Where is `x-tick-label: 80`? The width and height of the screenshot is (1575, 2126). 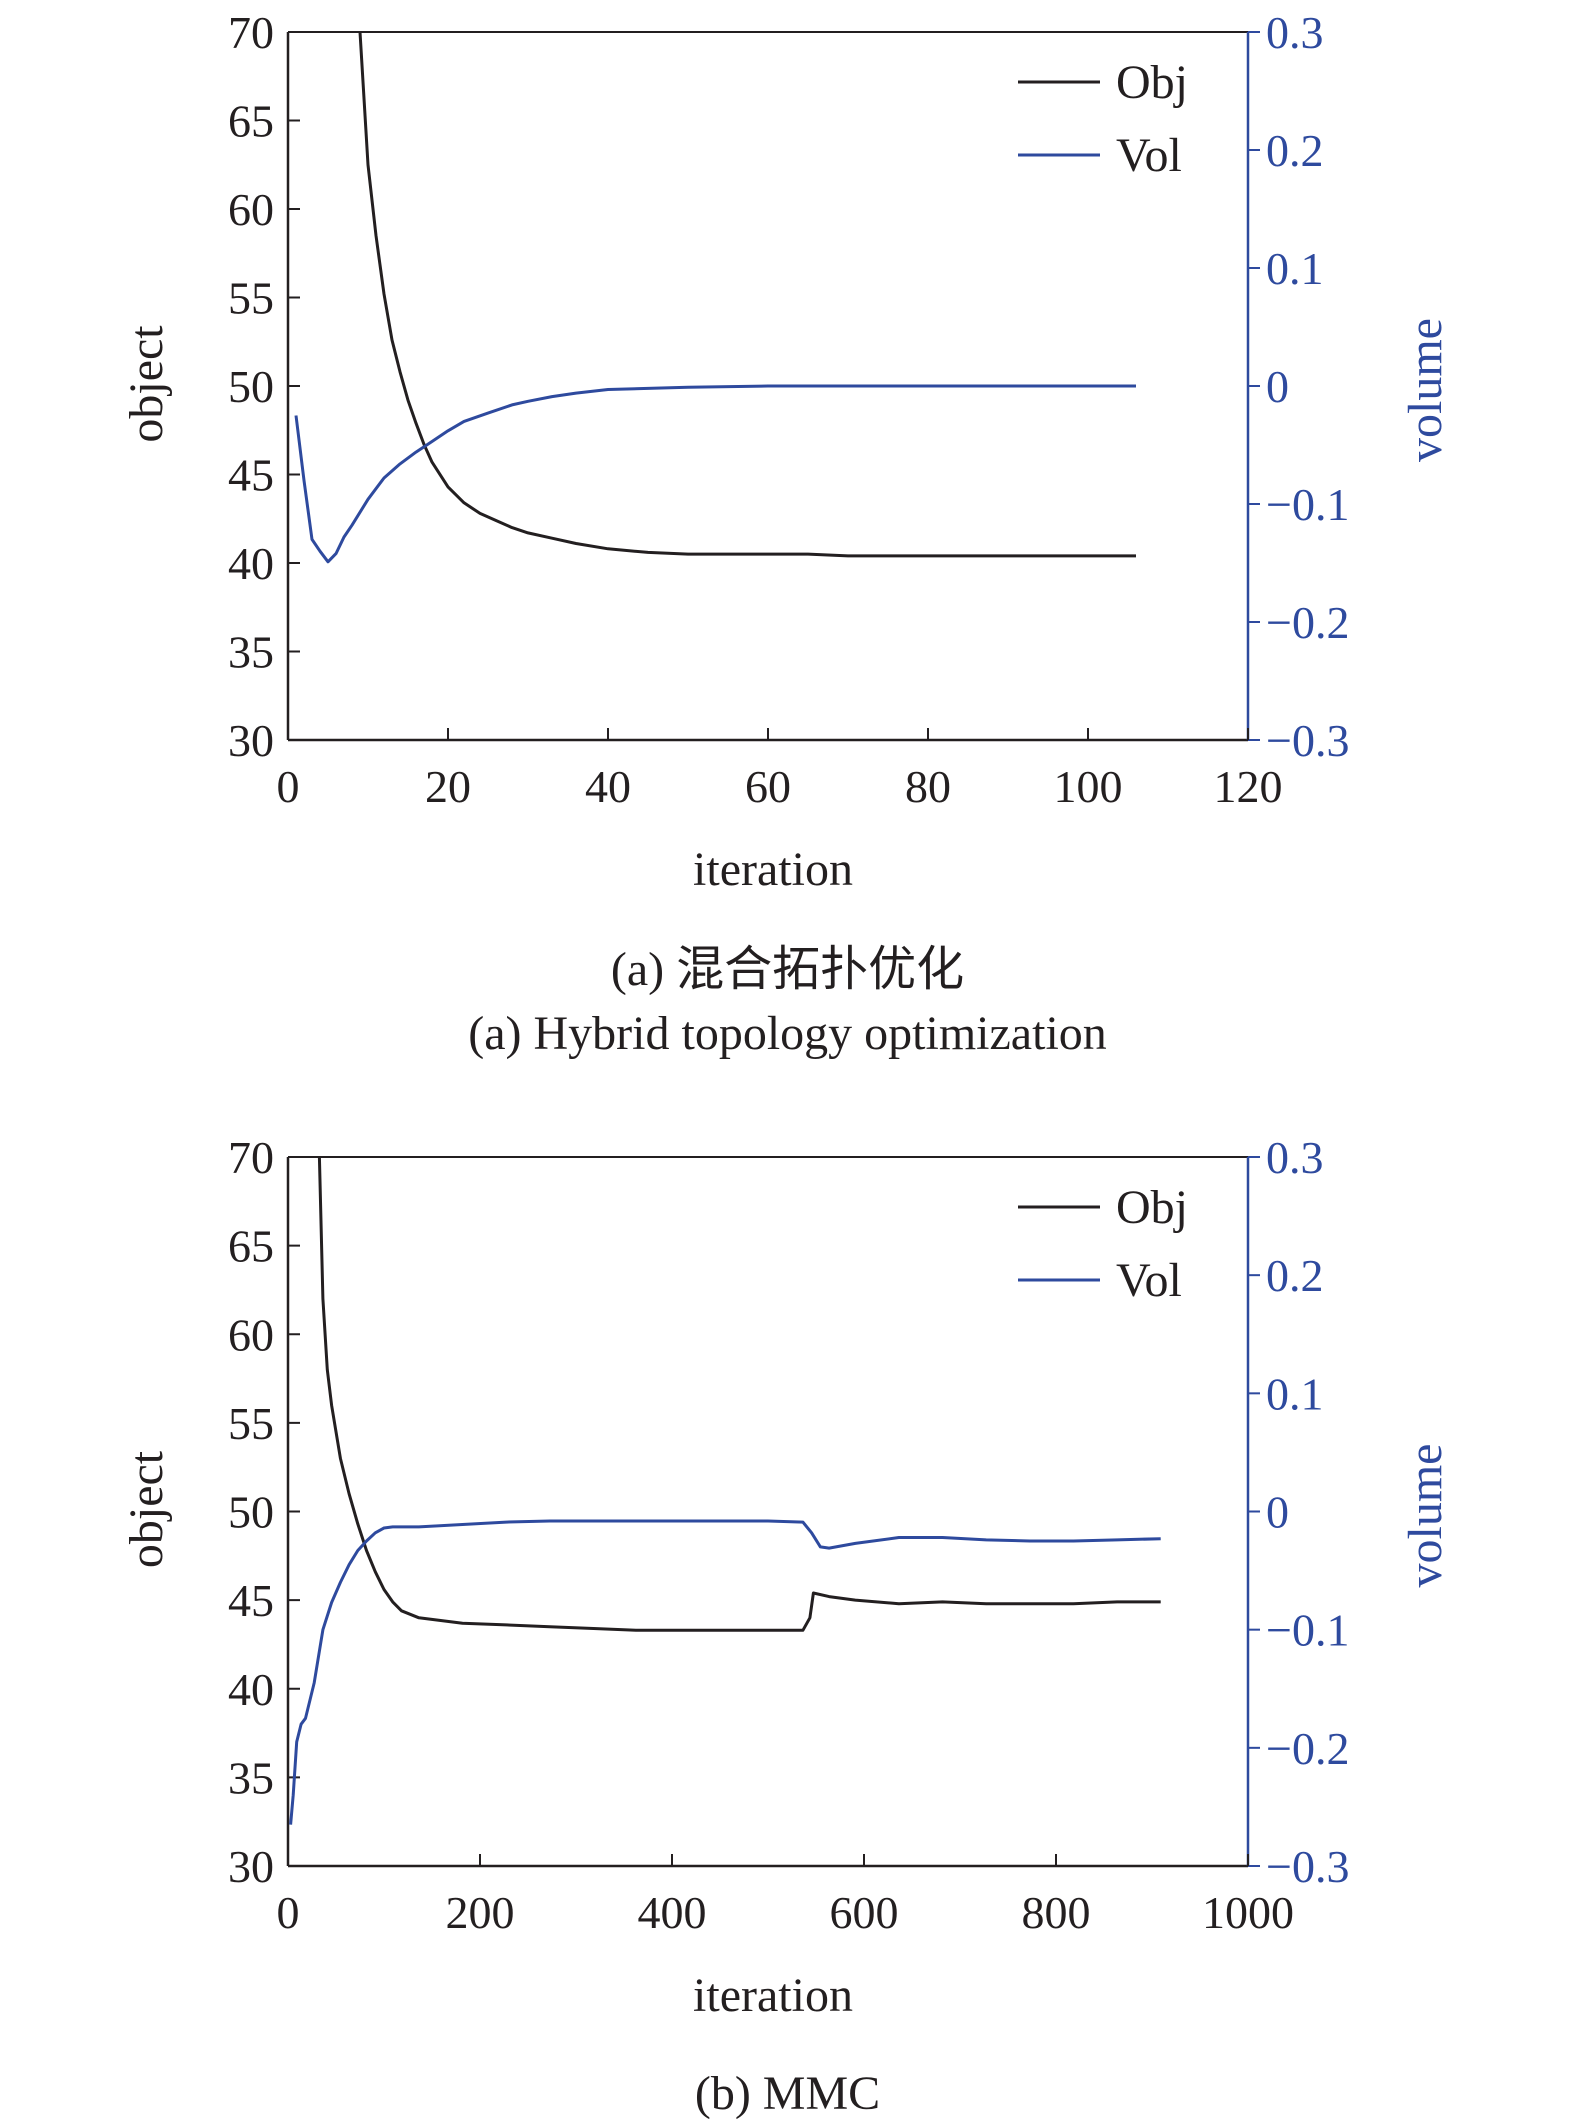 x-tick-label: 80 is located at coordinates (928, 786).